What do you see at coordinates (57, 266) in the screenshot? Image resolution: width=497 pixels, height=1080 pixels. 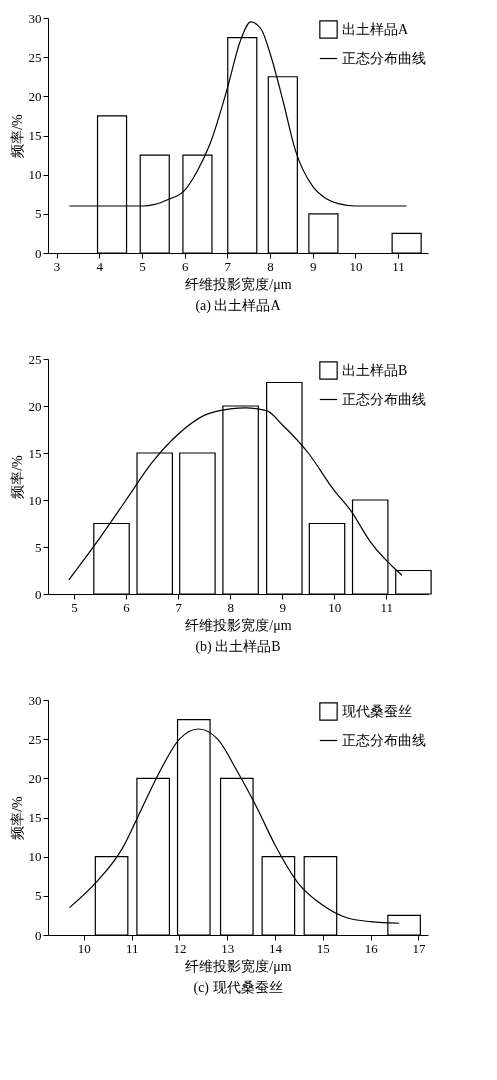 I see `x-tick-label: 3` at bounding box center [57, 266].